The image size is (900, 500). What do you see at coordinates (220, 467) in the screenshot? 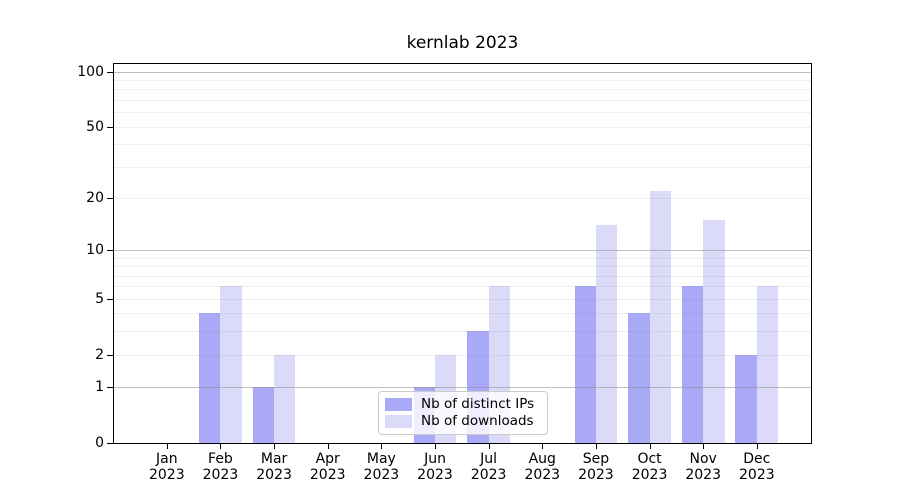
I see `x-tick-label: Feb 2023` at bounding box center [220, 467].